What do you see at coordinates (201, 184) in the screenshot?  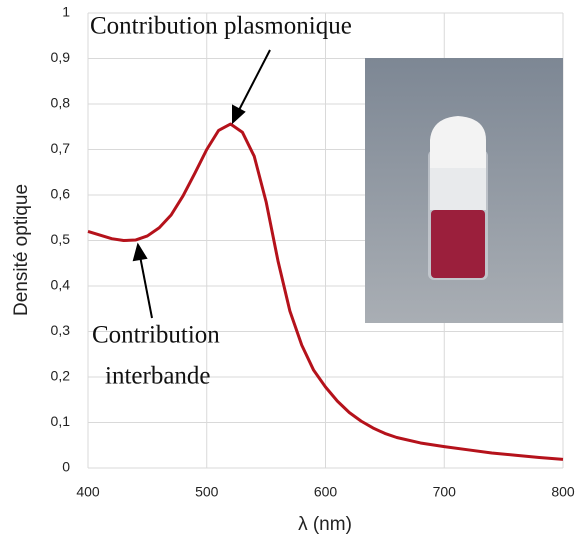 I see `arrows` at bounding box center [201, 184].